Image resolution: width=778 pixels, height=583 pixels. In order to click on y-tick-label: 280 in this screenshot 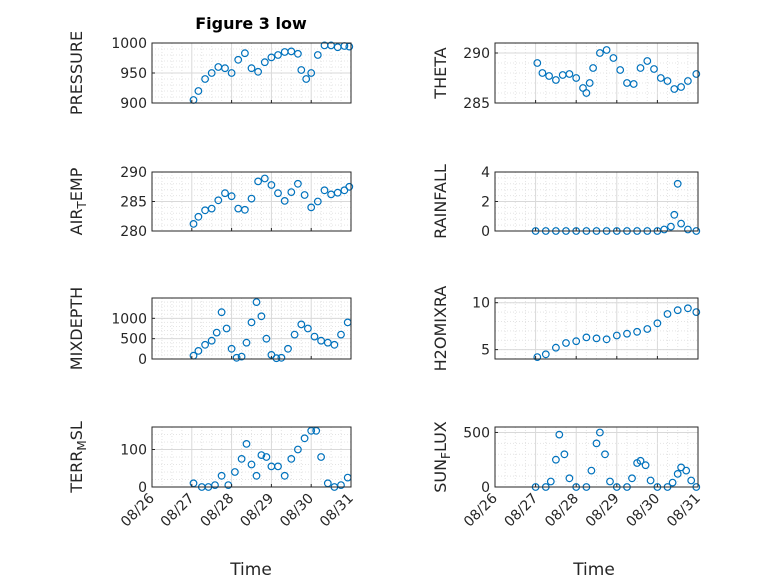, I will do `click(133, 232)`.